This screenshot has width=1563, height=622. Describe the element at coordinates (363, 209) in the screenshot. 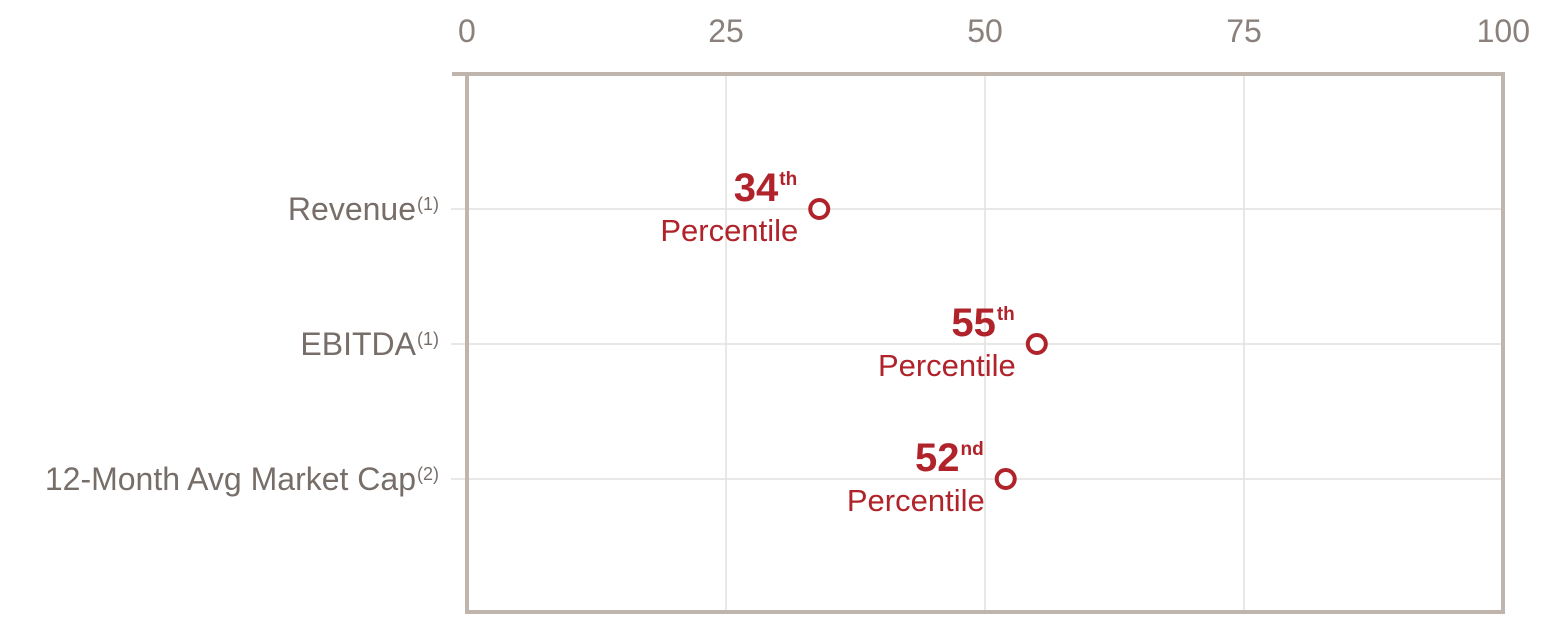

I see `category-label: Revenue(1)` at that location.